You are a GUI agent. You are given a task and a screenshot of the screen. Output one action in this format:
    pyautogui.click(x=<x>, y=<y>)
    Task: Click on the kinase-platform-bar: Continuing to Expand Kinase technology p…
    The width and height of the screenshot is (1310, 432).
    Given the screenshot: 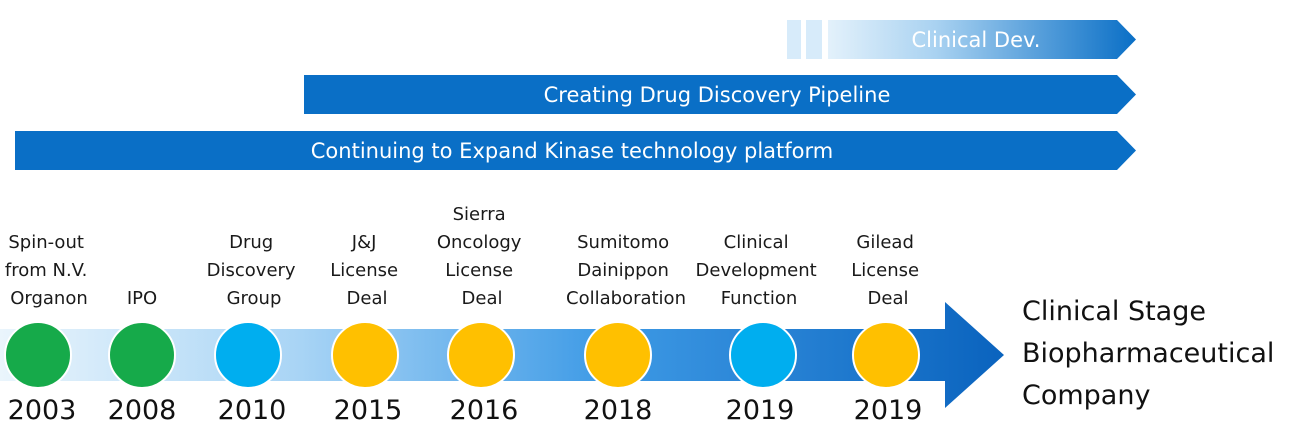 What is the action you would take?
    pyautogui.click(x=575, y=150)
    